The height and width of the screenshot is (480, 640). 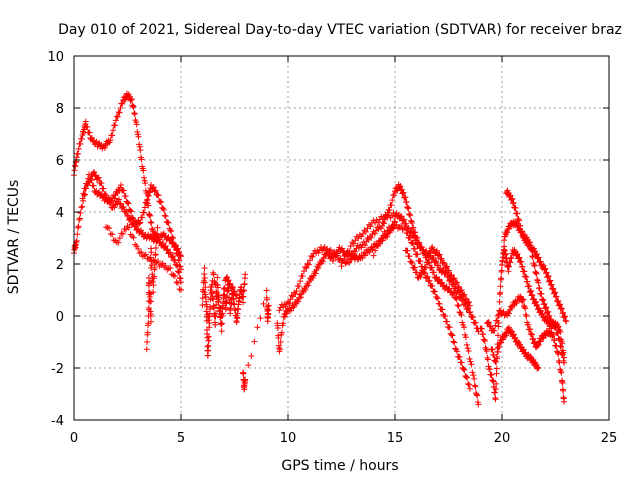 What do you see at coordinates (74, 438) in the screenshot?
I see `x-tick-label: 0` at bounding box center [74, 438].